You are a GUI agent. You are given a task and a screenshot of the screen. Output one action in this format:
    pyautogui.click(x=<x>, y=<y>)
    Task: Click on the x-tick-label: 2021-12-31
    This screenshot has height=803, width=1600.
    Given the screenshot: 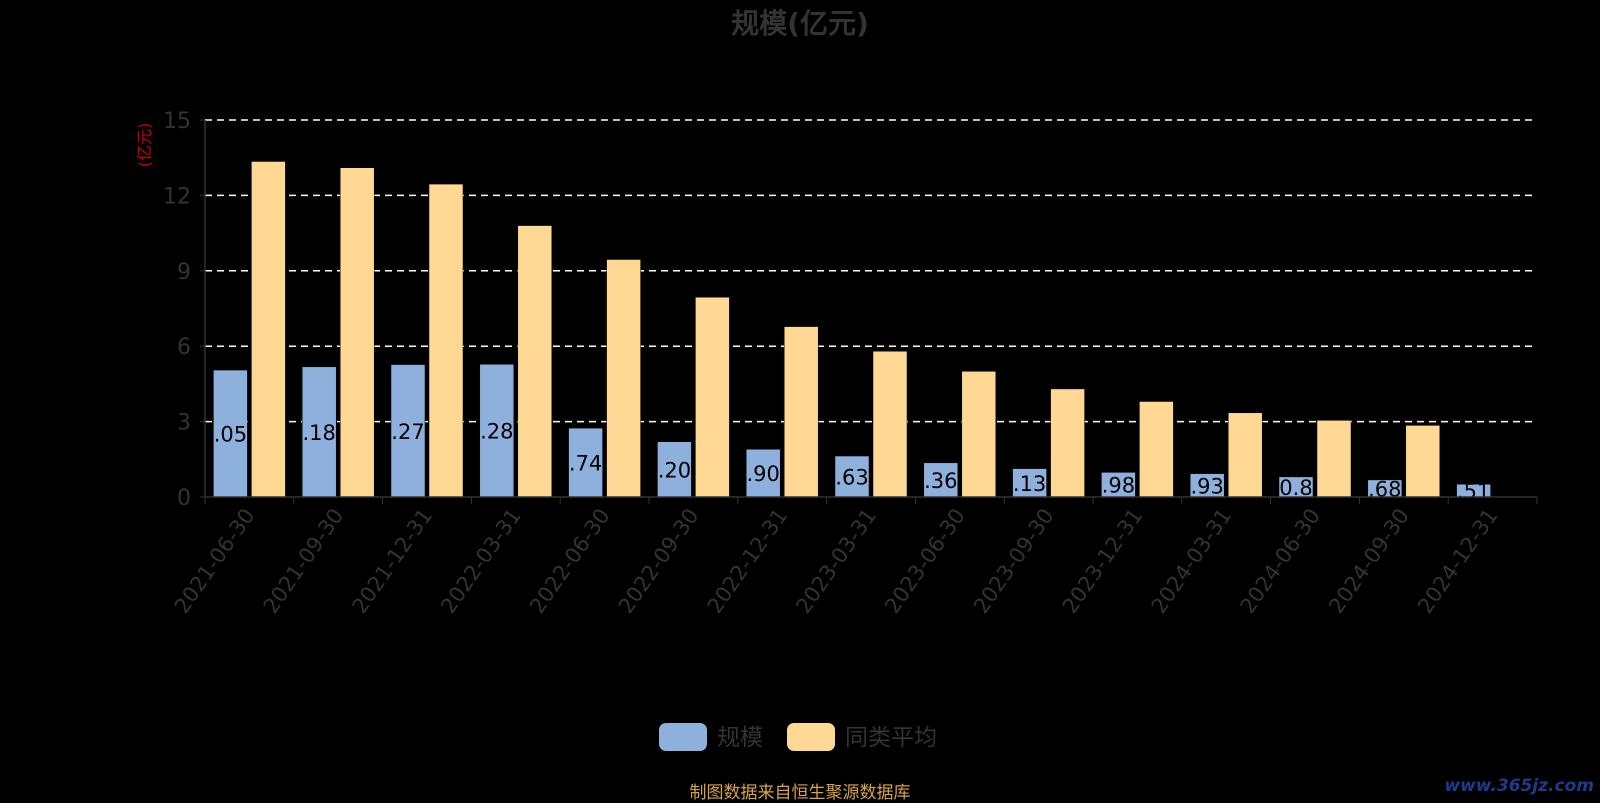 What is the action you would take?
    pyautogui.click(x=392, y=561)
    